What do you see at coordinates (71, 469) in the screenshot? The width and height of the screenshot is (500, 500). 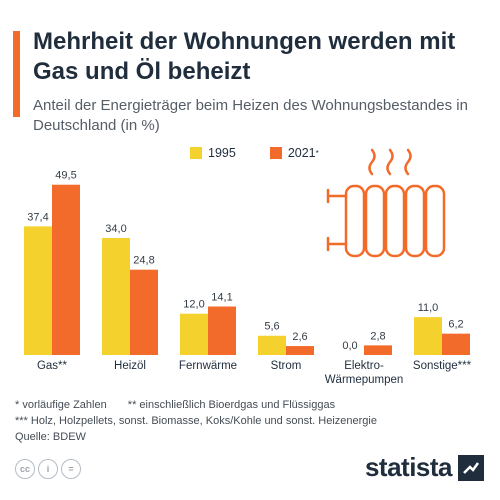 I see `equals-icon: =` at bounding box center [71, 469].